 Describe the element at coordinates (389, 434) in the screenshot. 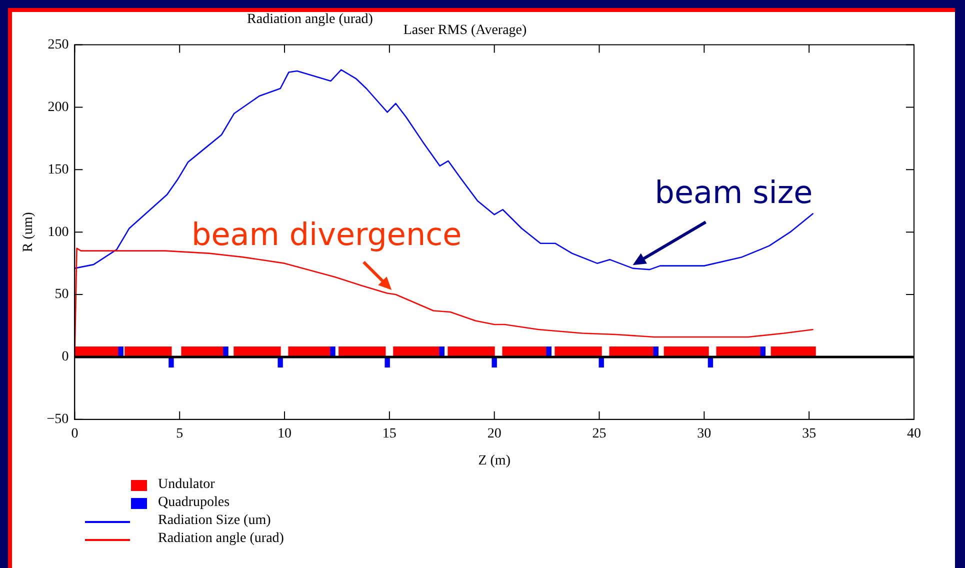

I see `x-tick-label: 15` at that location.